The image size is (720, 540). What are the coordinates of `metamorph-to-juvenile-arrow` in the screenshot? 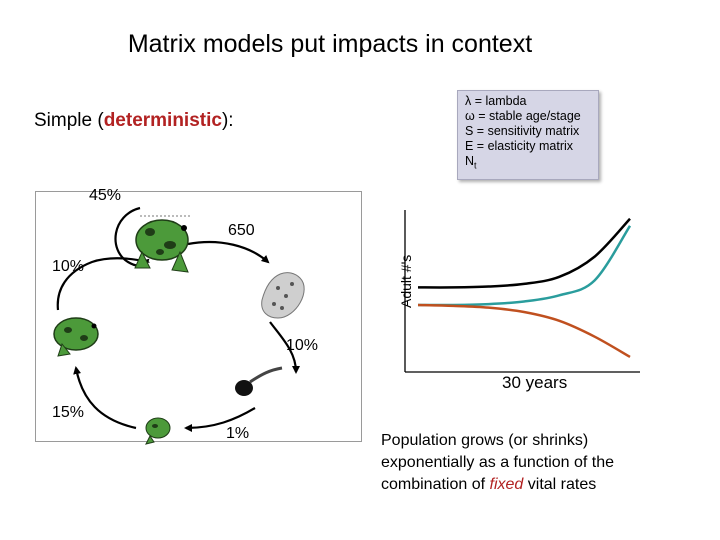 It's located at (105, 398).